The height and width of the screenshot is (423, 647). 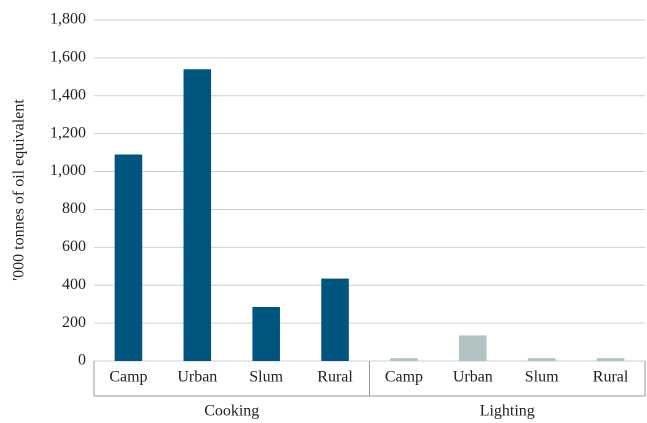 What do you see at coordinates (68, 170) in the screenshot?
I see `y-tick-label: 1,000` at bounding box center [68, 170].